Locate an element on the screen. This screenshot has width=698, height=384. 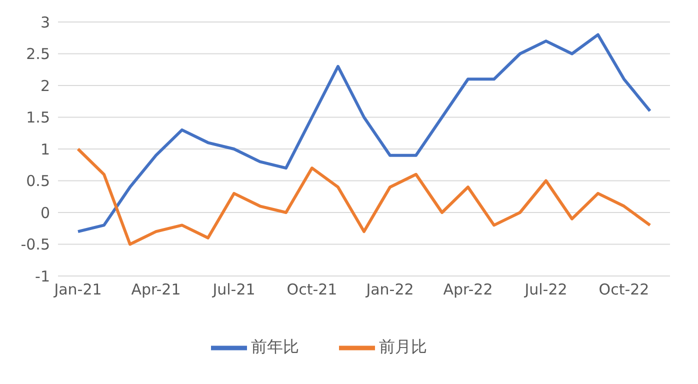
y-tick-label: 1 is located at coordinates (45, 149).